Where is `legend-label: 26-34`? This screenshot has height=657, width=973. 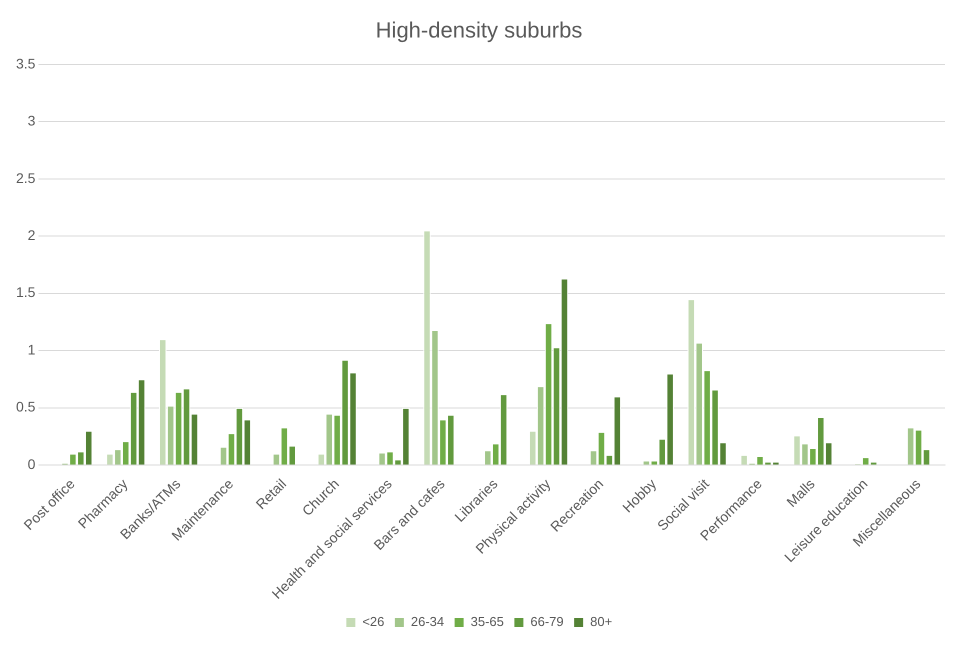
legend-label: 26-34 is located at coordinates (427, 622).